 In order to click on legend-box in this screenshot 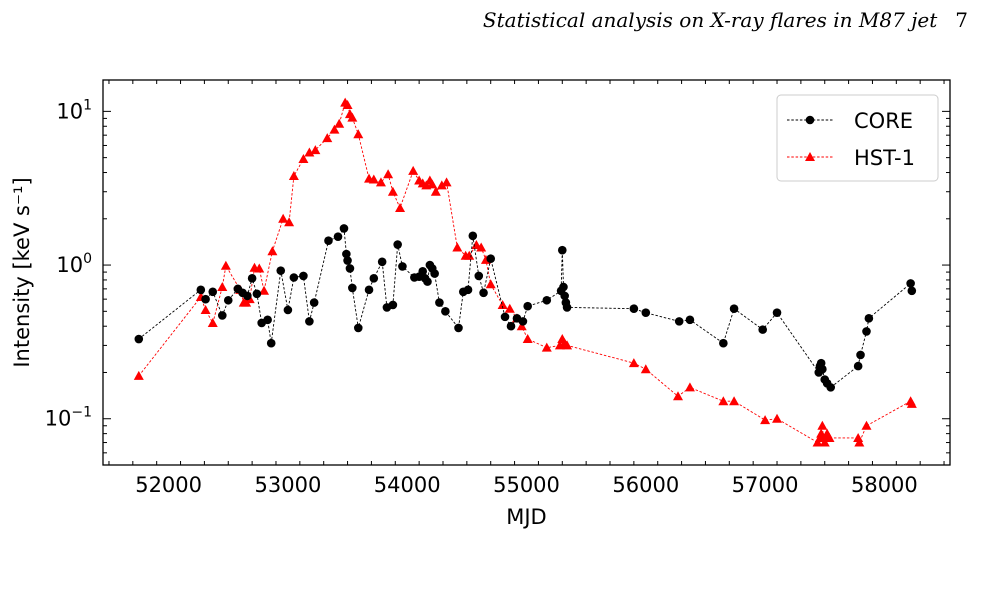, I will do `click(857, 138)`.